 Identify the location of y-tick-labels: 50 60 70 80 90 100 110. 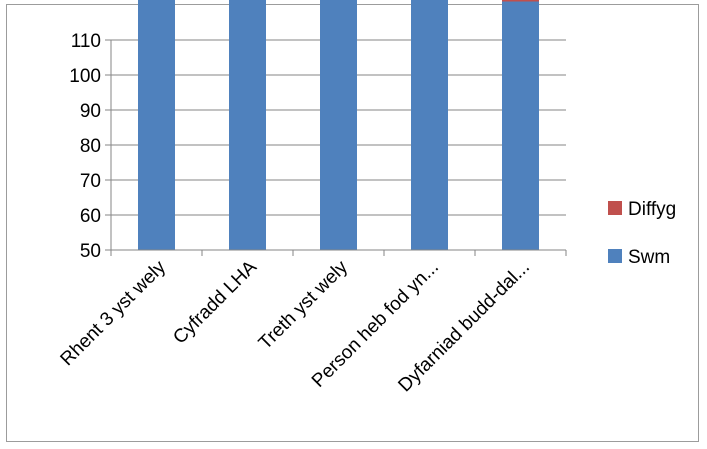
(85, 146).